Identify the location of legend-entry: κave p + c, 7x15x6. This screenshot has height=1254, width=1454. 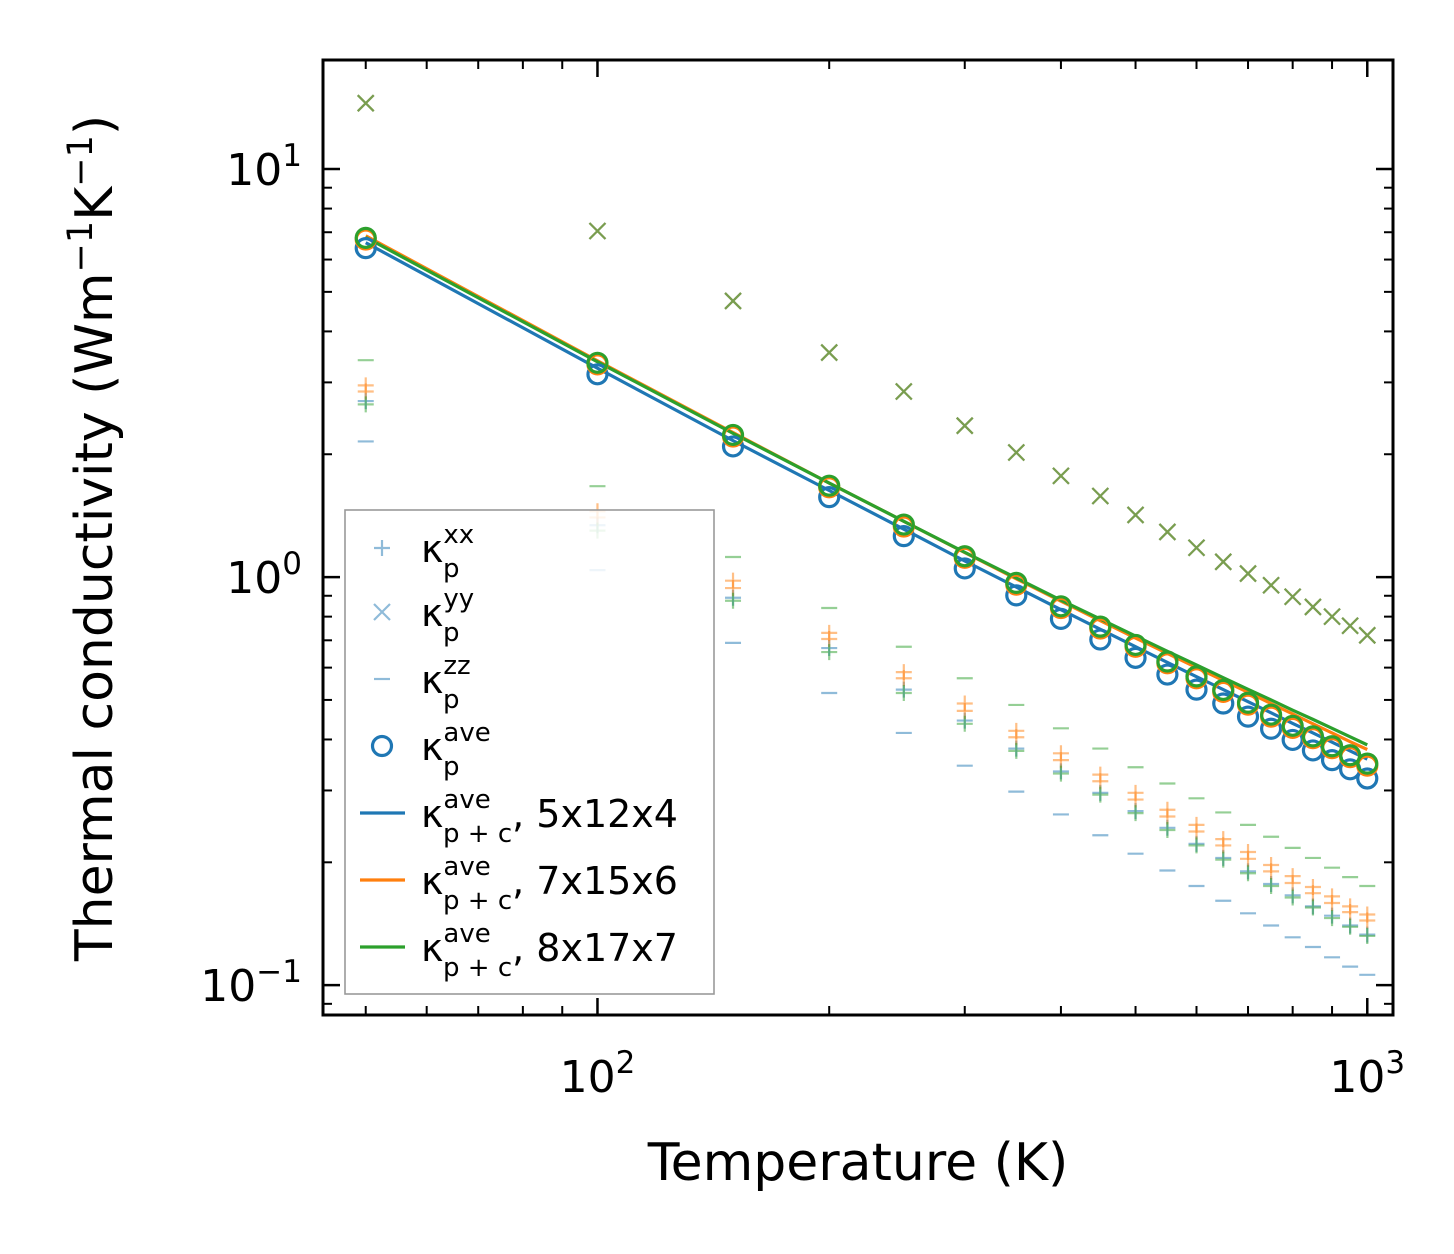
(519, 884).